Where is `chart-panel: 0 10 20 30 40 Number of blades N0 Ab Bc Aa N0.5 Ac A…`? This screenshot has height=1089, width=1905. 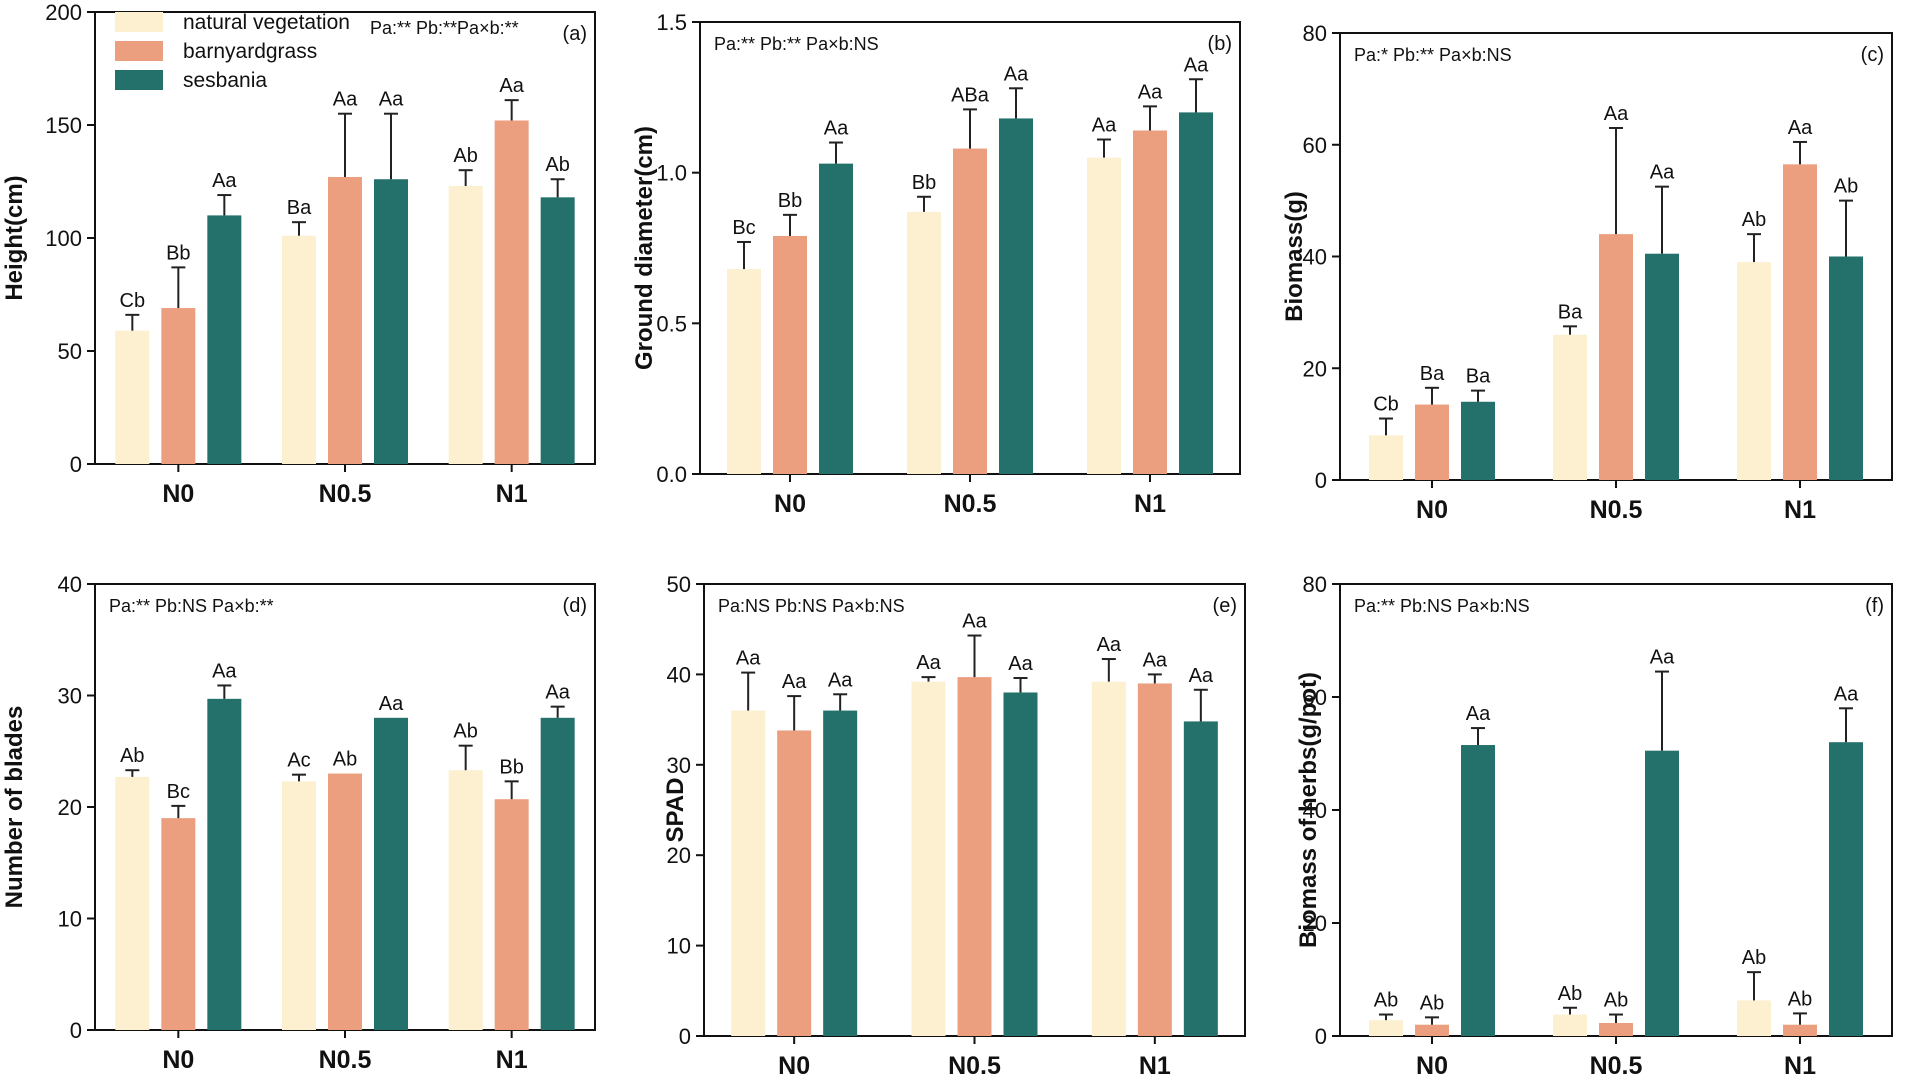
chart-panel: 0 10 20 30 40 Number of blades N0 Ab Bc Aa N0.5 Ac A… is located at coordinates (298, 823).